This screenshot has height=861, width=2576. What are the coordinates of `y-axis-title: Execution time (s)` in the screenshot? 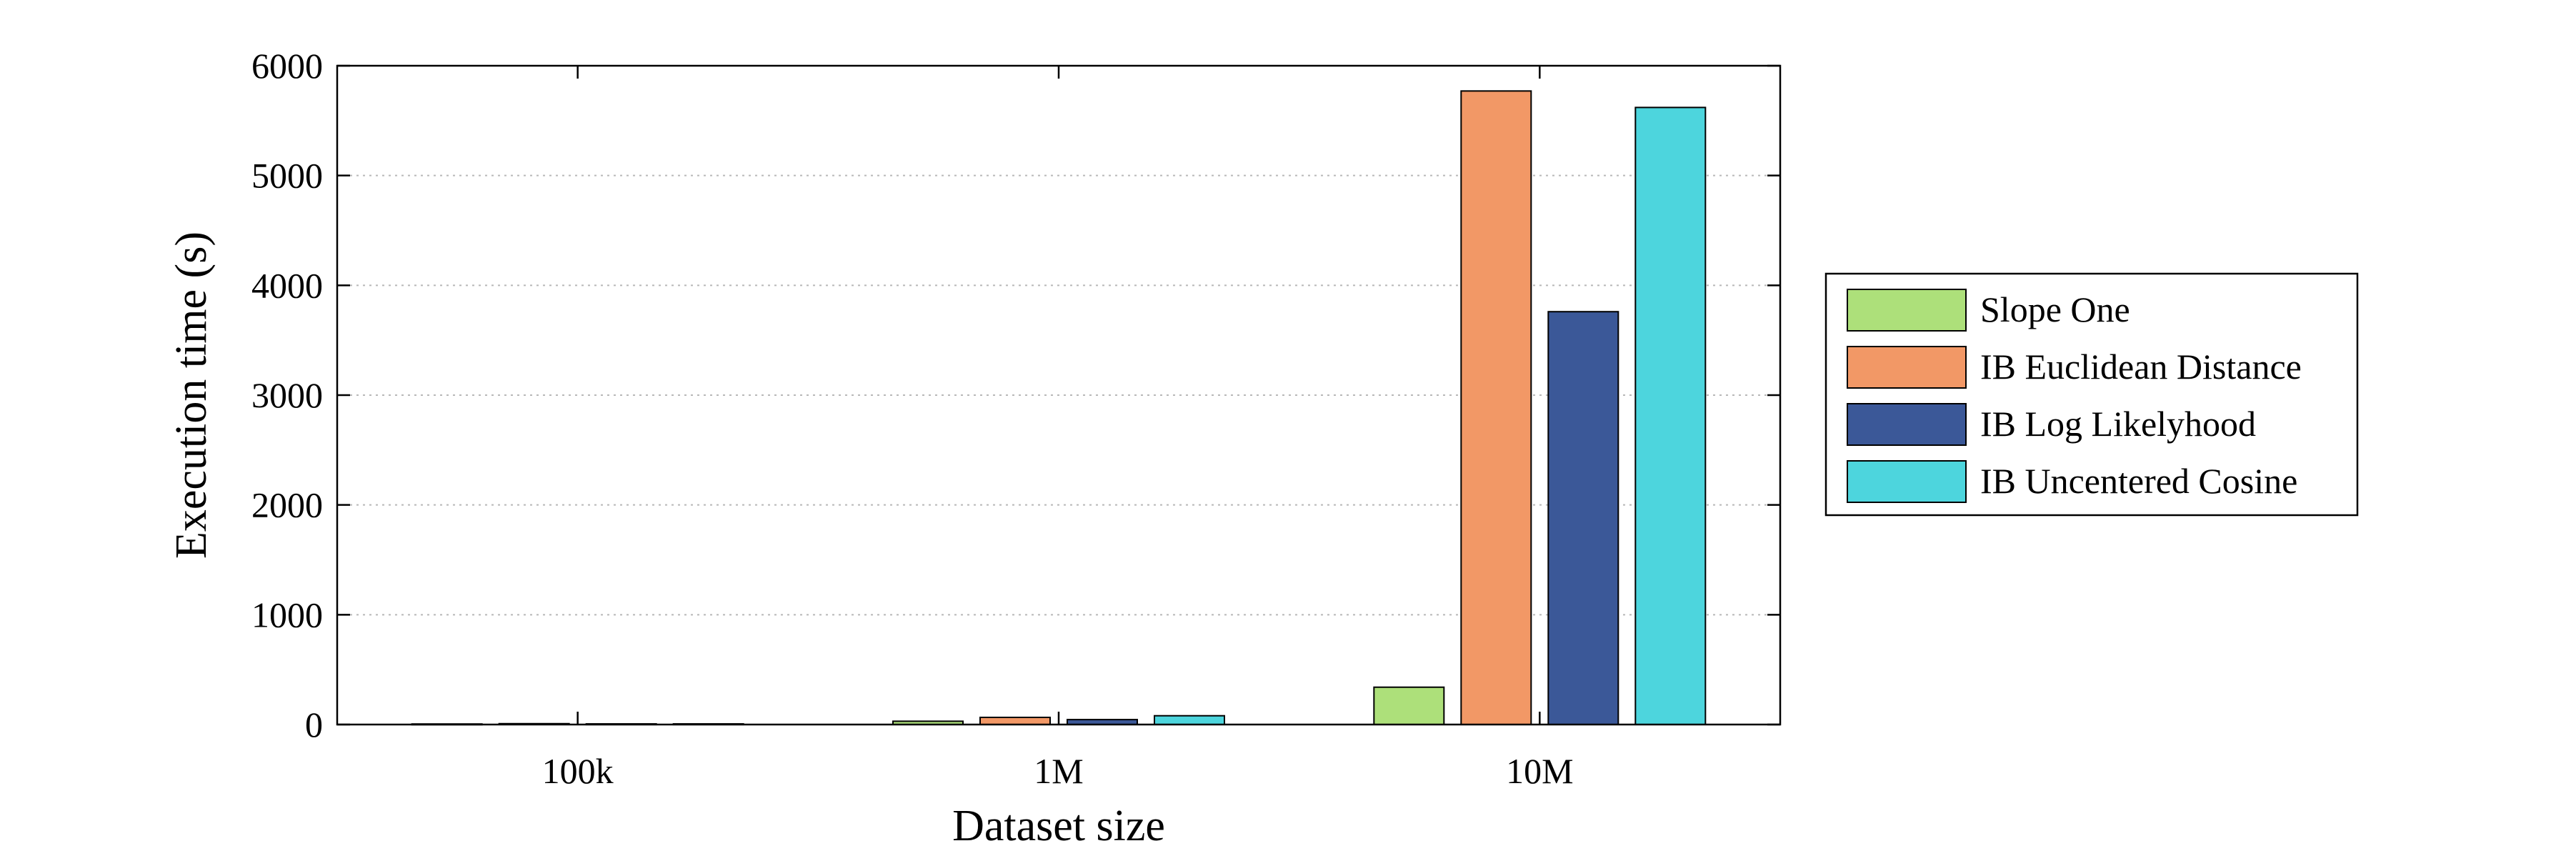 It's located at (191, 395).